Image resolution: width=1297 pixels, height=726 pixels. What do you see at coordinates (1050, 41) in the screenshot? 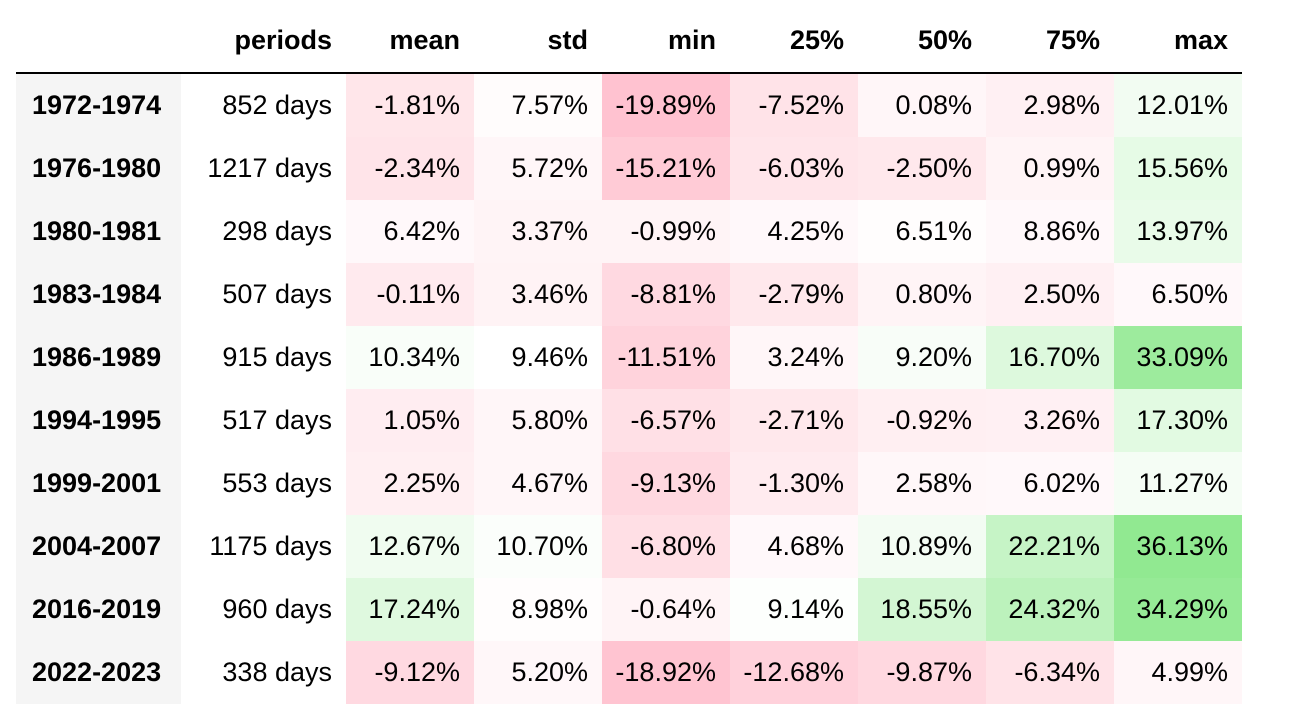
I see `column-header-75: 75%` at bounding box center [1050, 41].